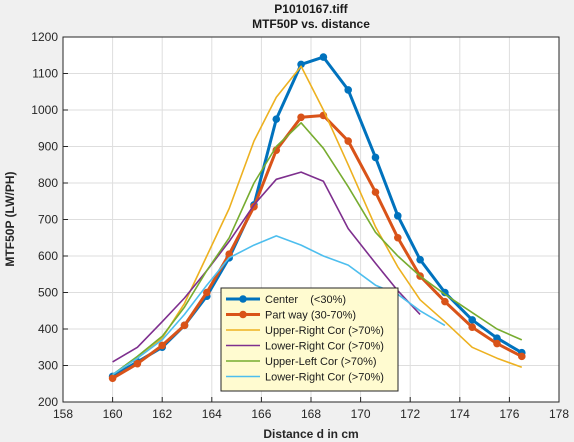 This screenshot has width=574, height=442. What do you see at coordinates (361, 414) in the screenshot?
I see `x-tick-label: 170` at bounding box center [361, 414].